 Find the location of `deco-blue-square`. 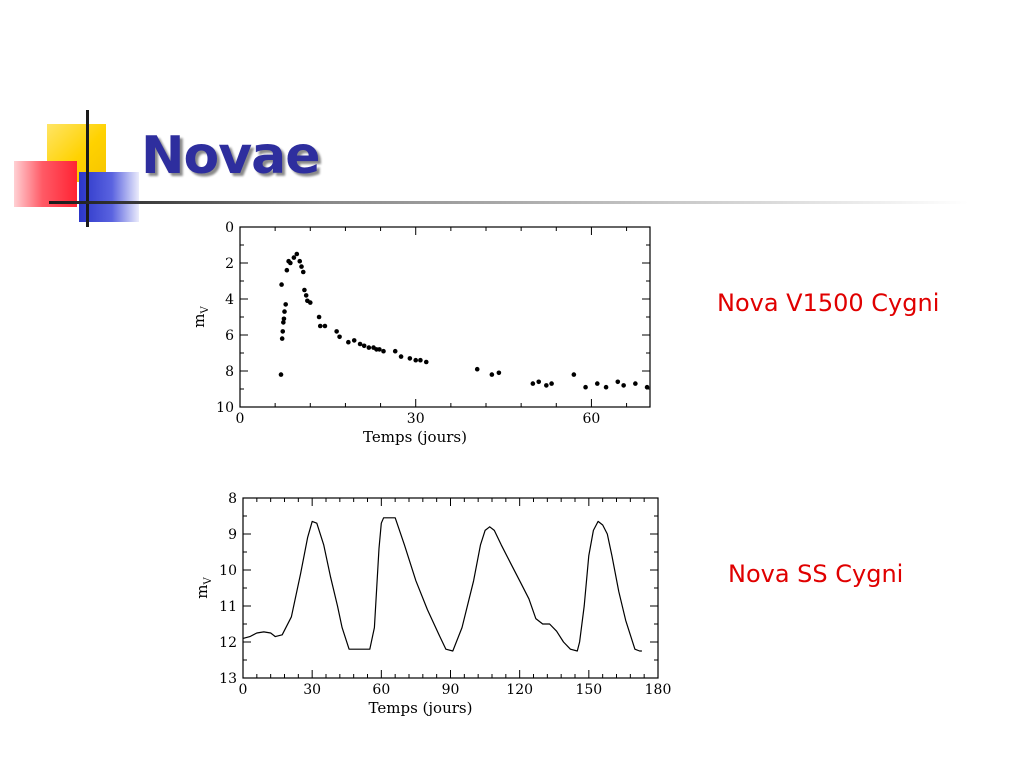

deco-blue-square is located at coordinates (109, 197).